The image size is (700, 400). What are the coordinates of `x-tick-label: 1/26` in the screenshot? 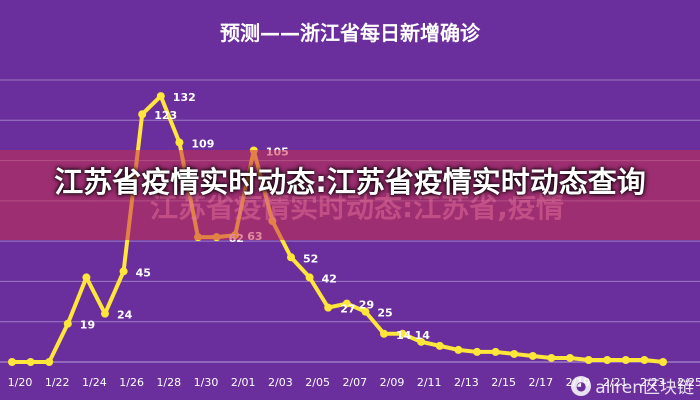 It's located at (131, 382).